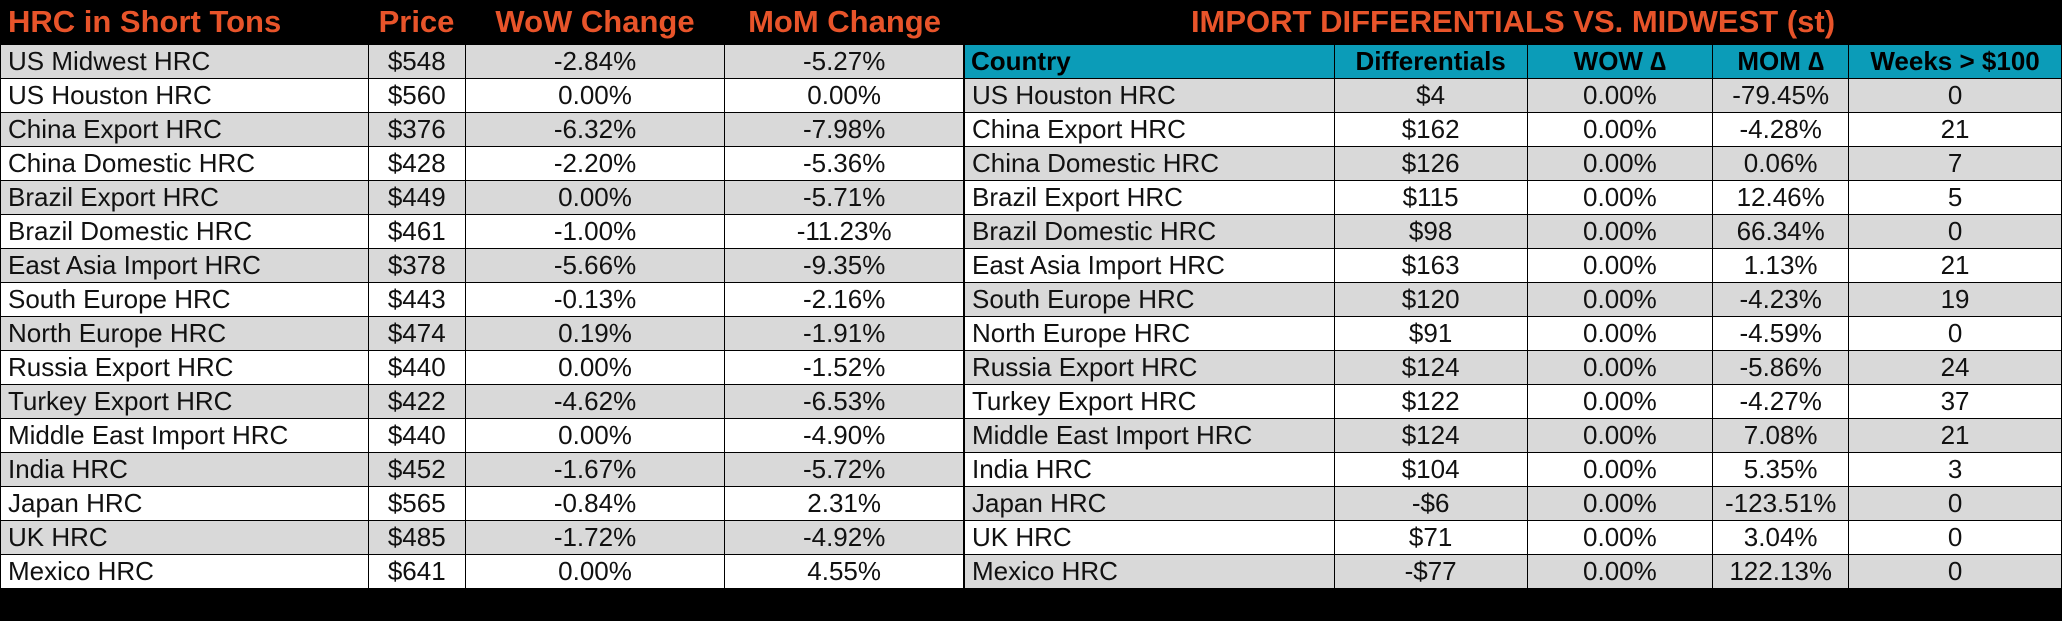 The width and height of the screenshot is (2062, 621). What do you see at coordinates (1513, 503) in the screenshot?
I see `table-row: Japan HRC -$6 0.00% -123.51% 0` at bounding box center [1513, 503].